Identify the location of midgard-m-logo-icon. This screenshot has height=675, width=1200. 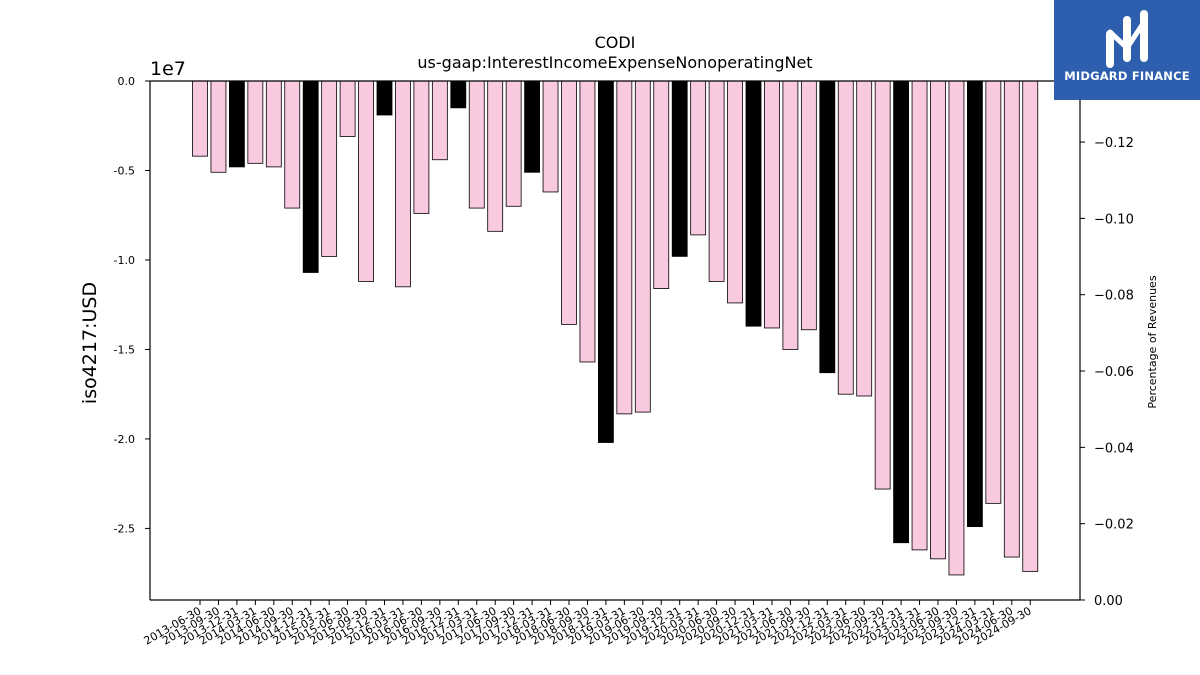
(1127, 39).